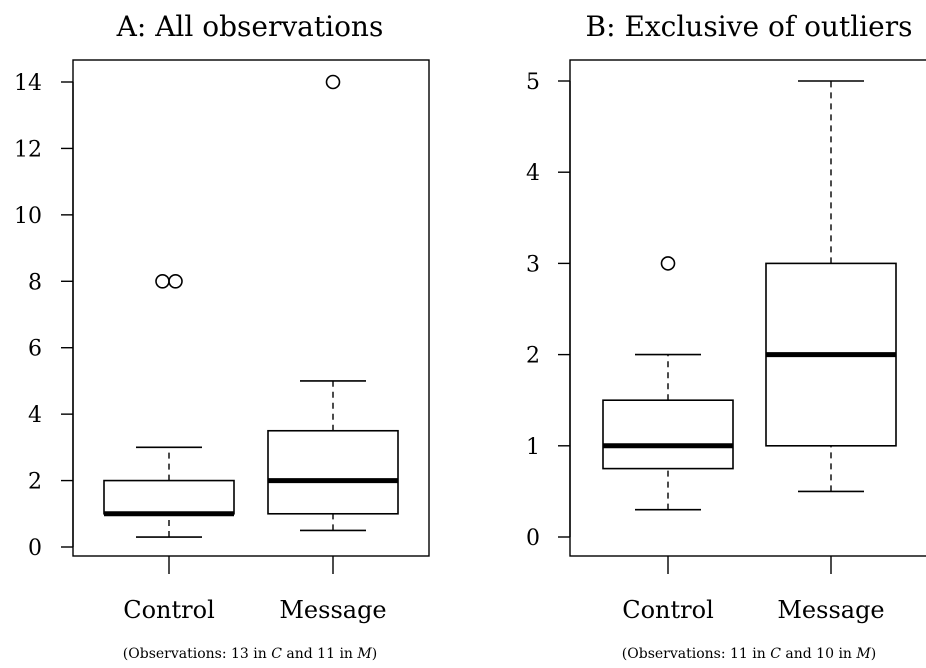  What do you see at coordinates (35, 482) in the screenshot?
I see `panel-a-y-tick-label: 2` at bounding box center [35, 482].